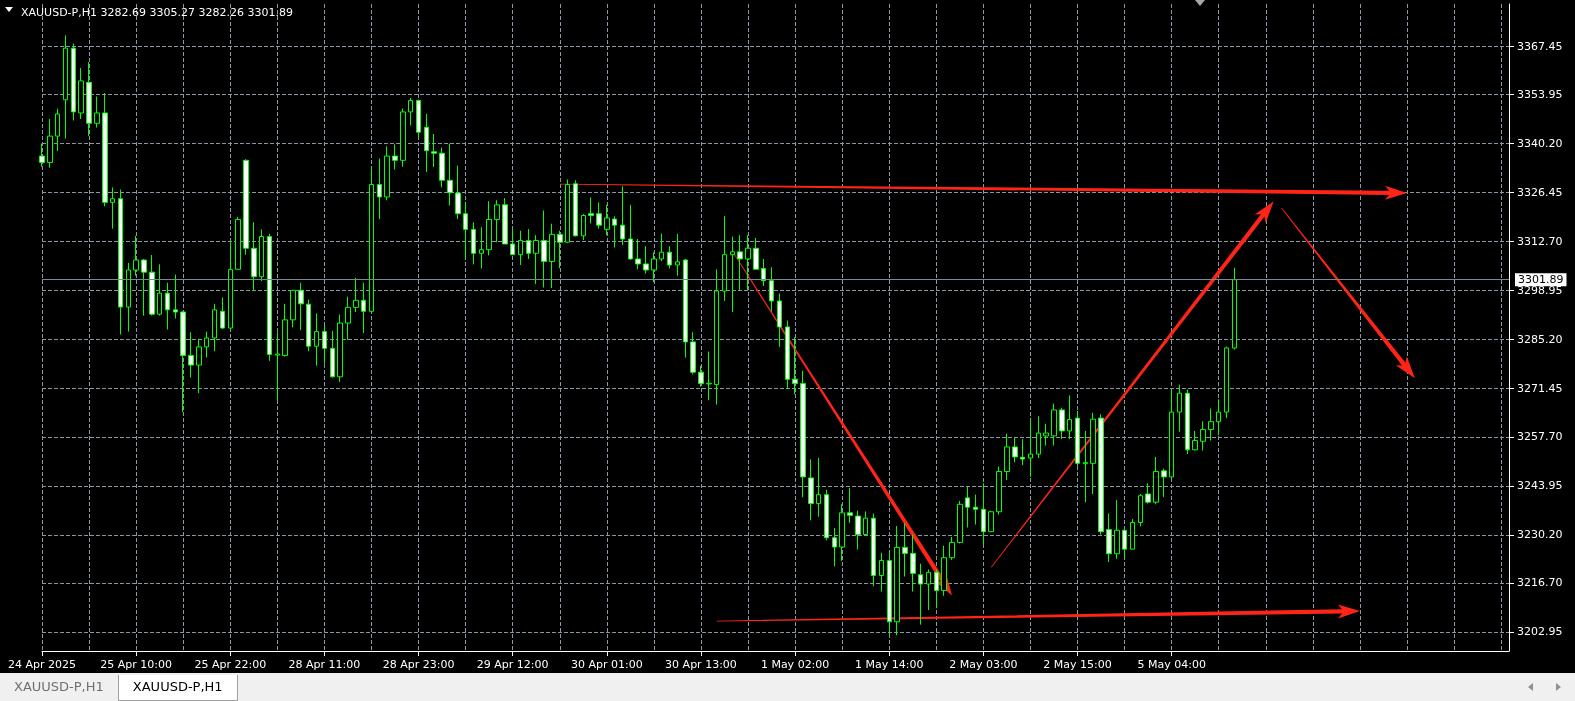 The image size is (1575, 701). I want to click on y-tick-label: 3202.95, so click(1540, 632).